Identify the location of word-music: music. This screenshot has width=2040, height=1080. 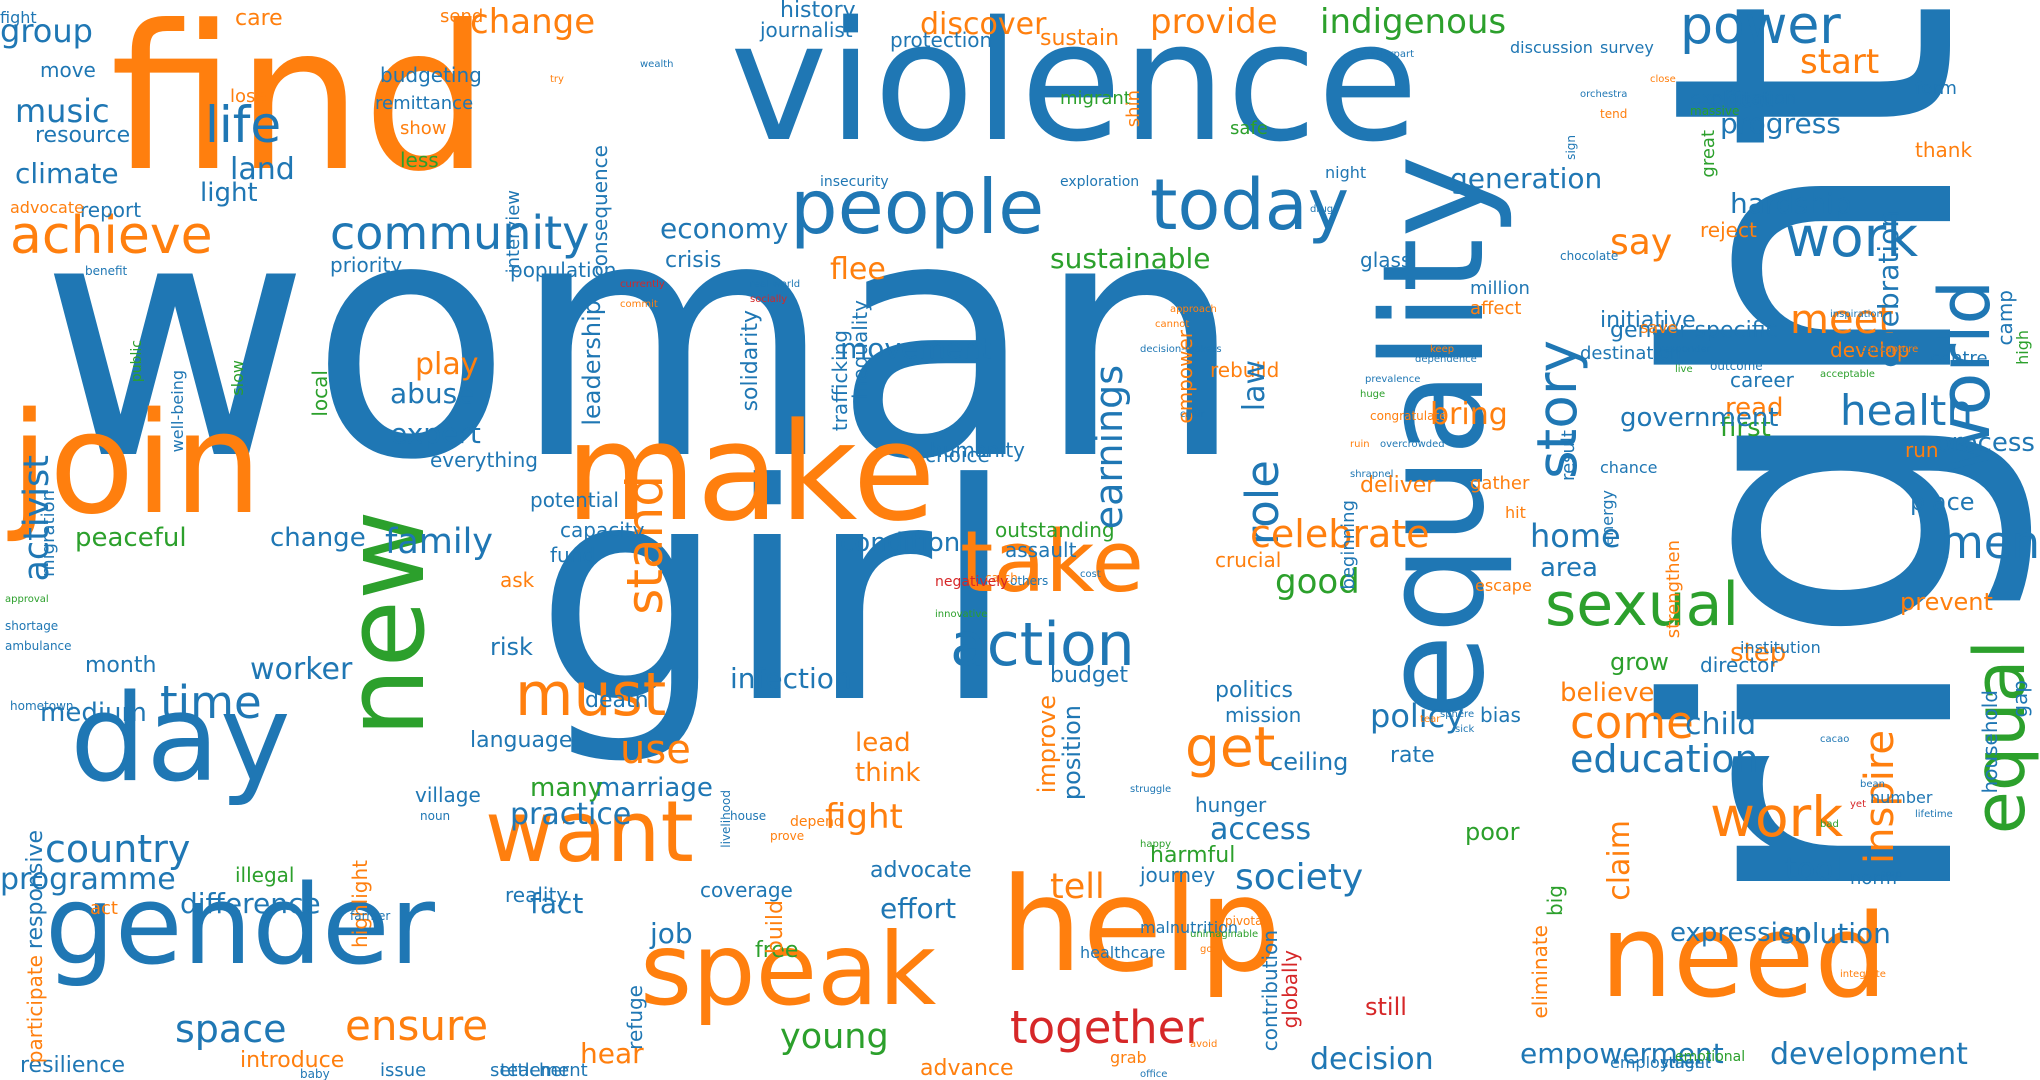
(62, 111).